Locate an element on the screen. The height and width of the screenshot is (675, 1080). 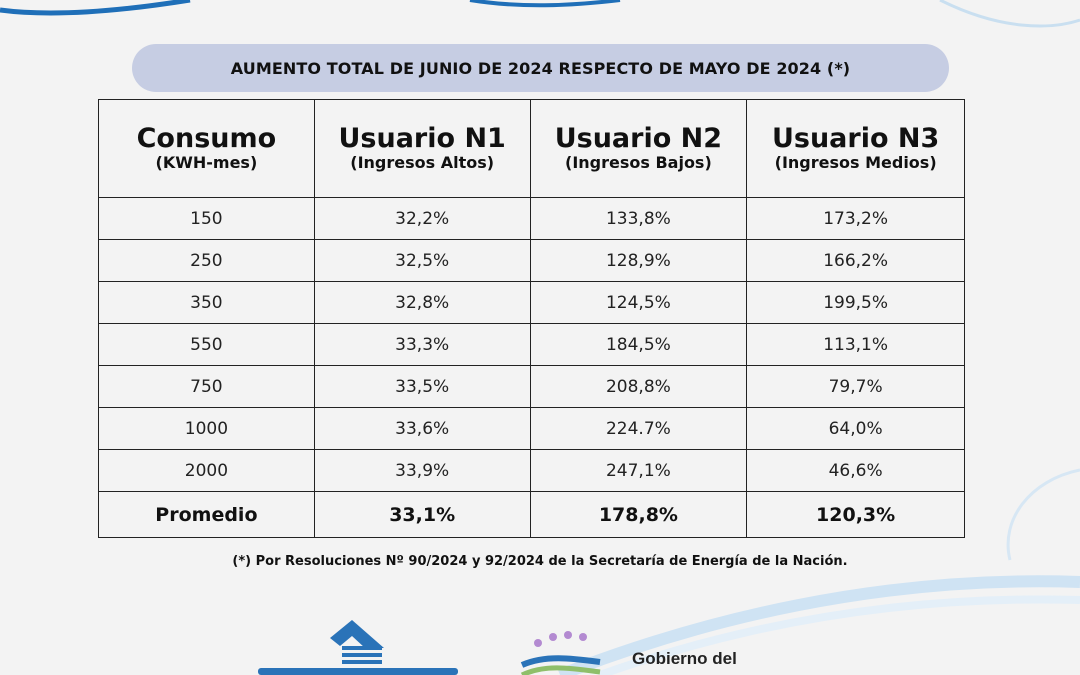
bottom-right-ring is located at coordinates (1043, 514).